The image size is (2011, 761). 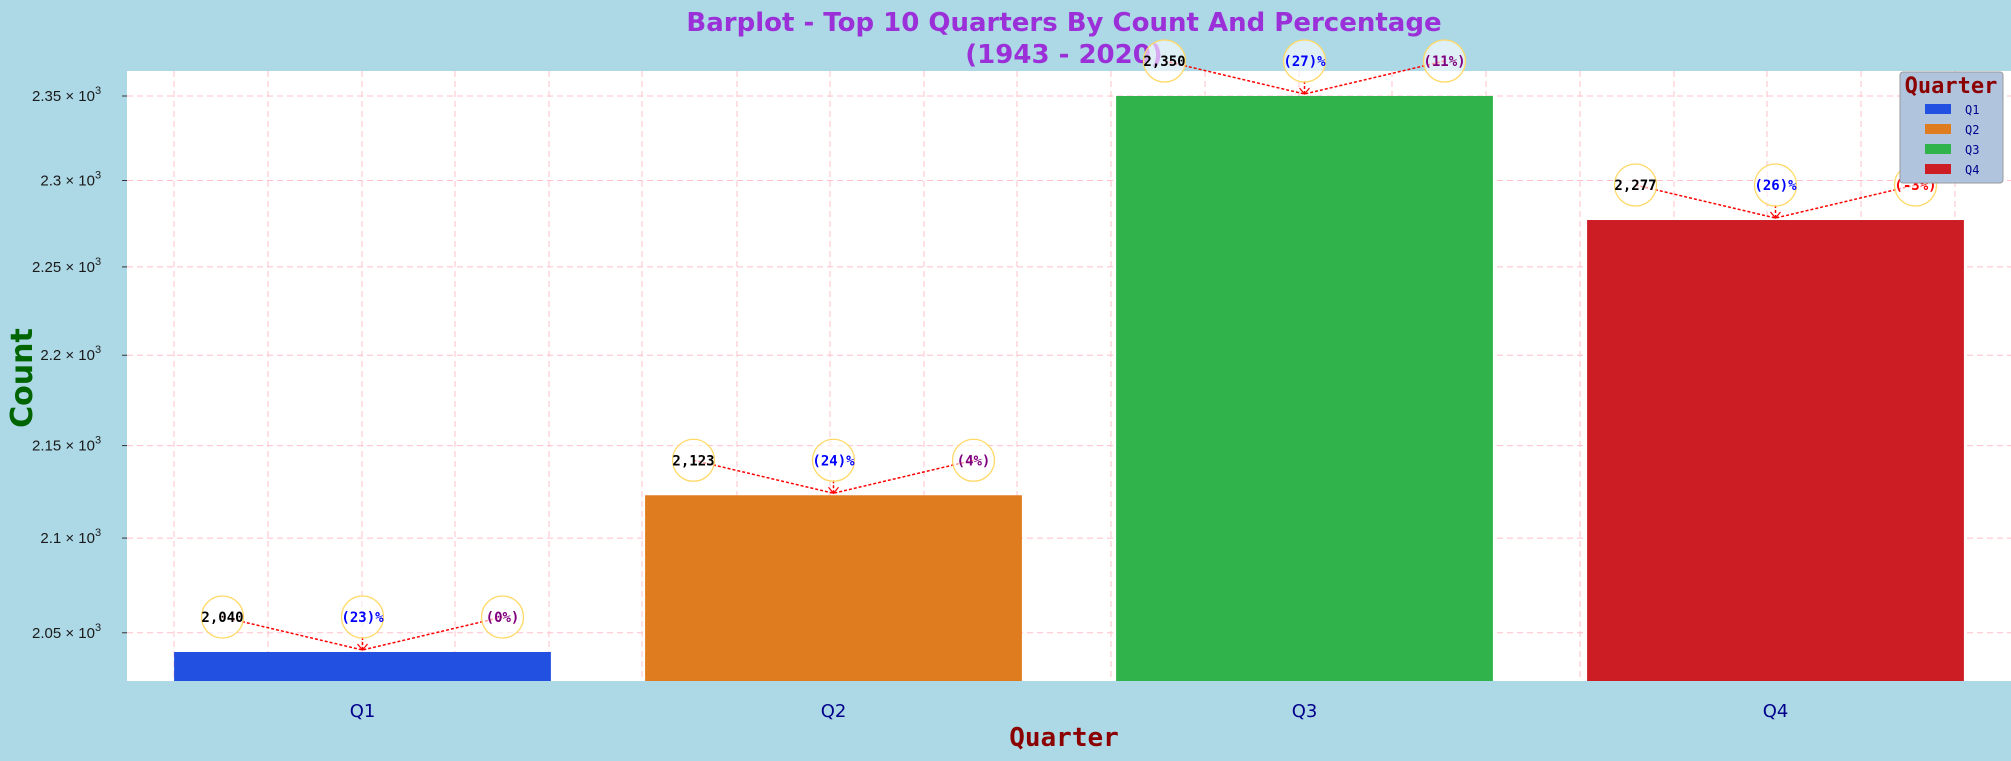 What do you see at coordinates (1304, 389) in the screenshot?
I see `bar-q3` at bounding box center [1304, 389].